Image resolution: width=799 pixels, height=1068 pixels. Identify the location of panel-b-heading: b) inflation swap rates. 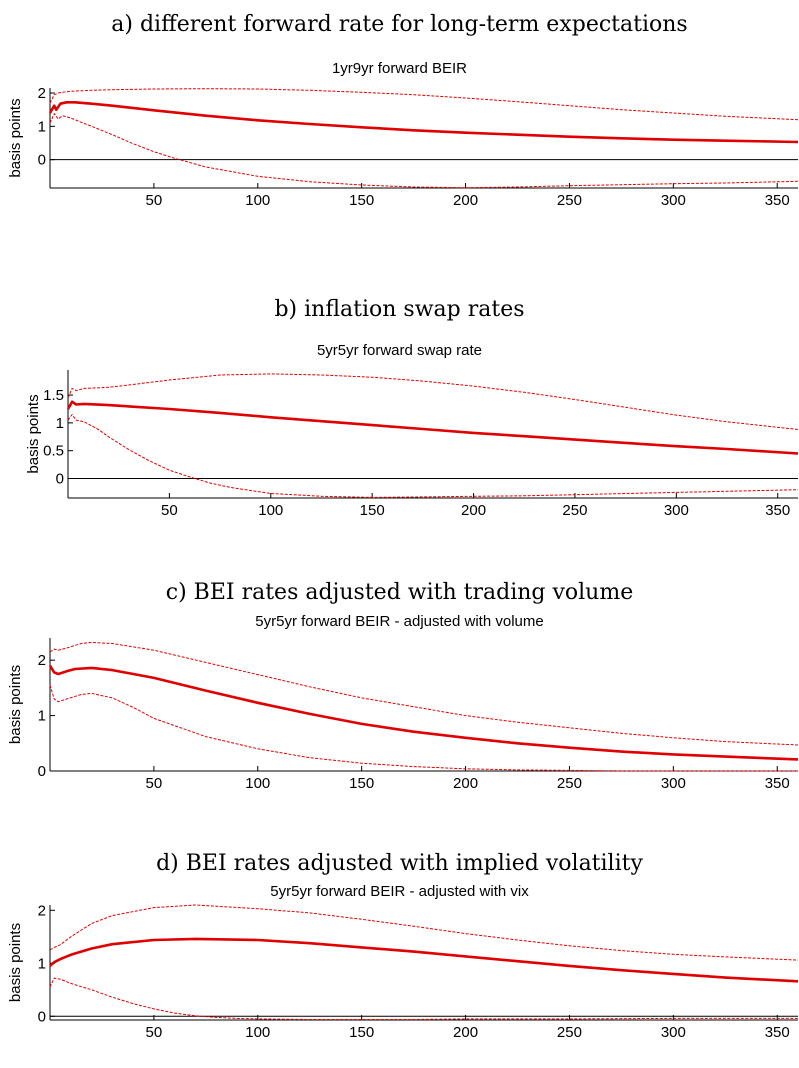
(399, 309).